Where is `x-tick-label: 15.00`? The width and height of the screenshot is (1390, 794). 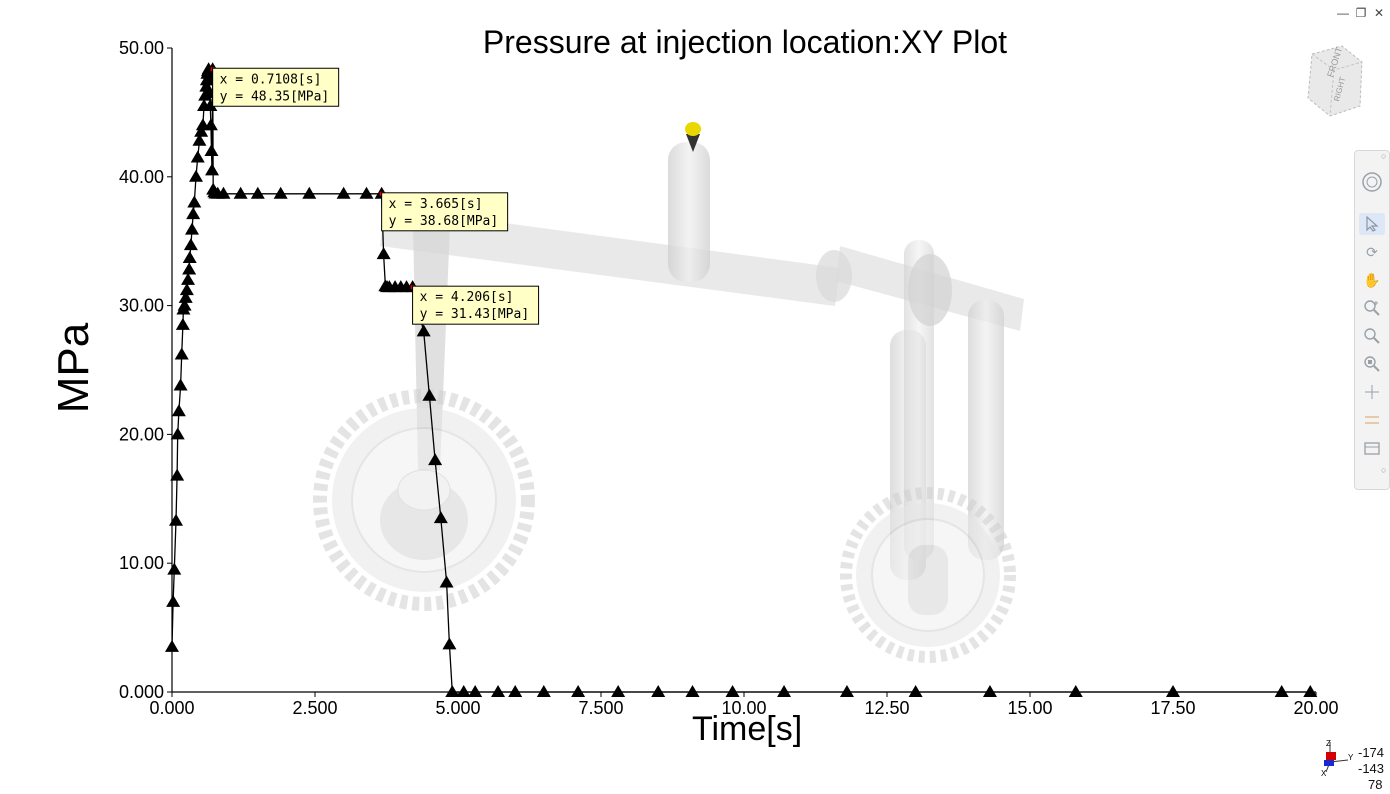
x-tick-label: 15.00 is located at coordinates (1029, 708).